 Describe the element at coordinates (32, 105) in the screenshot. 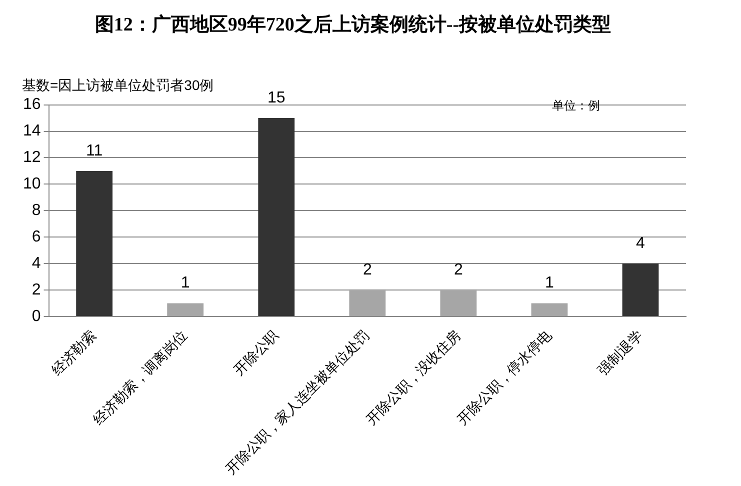

I see `y-tick-label: 16` at that location.